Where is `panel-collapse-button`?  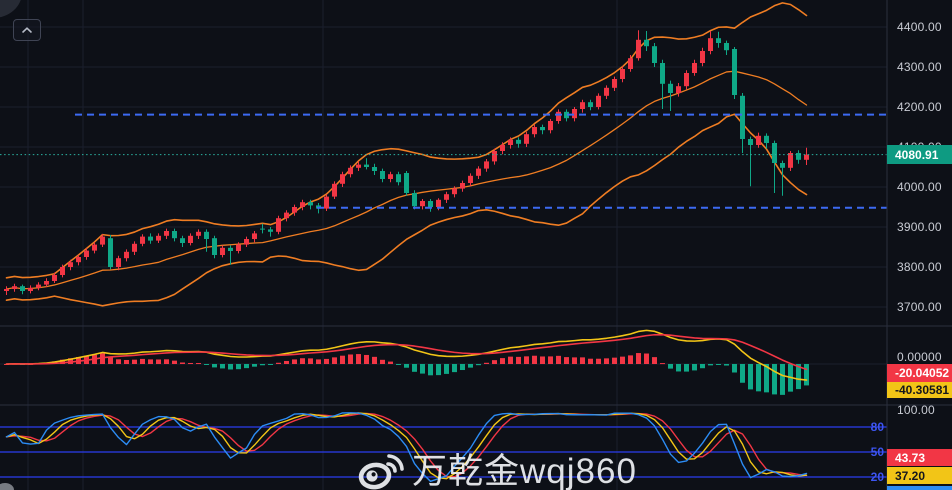
panel-collapse-button is located at coordinates (27, 30).